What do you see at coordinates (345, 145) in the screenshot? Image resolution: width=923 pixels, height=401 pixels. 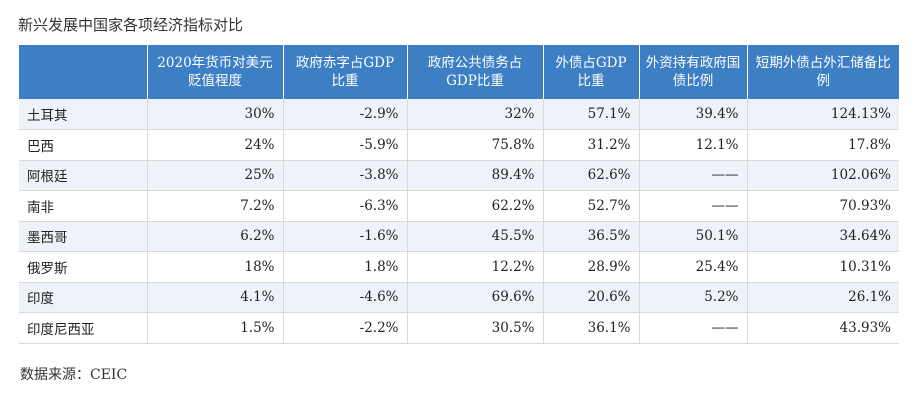 I see `value-cell: -5.9%` at bounding box center [345, 145].